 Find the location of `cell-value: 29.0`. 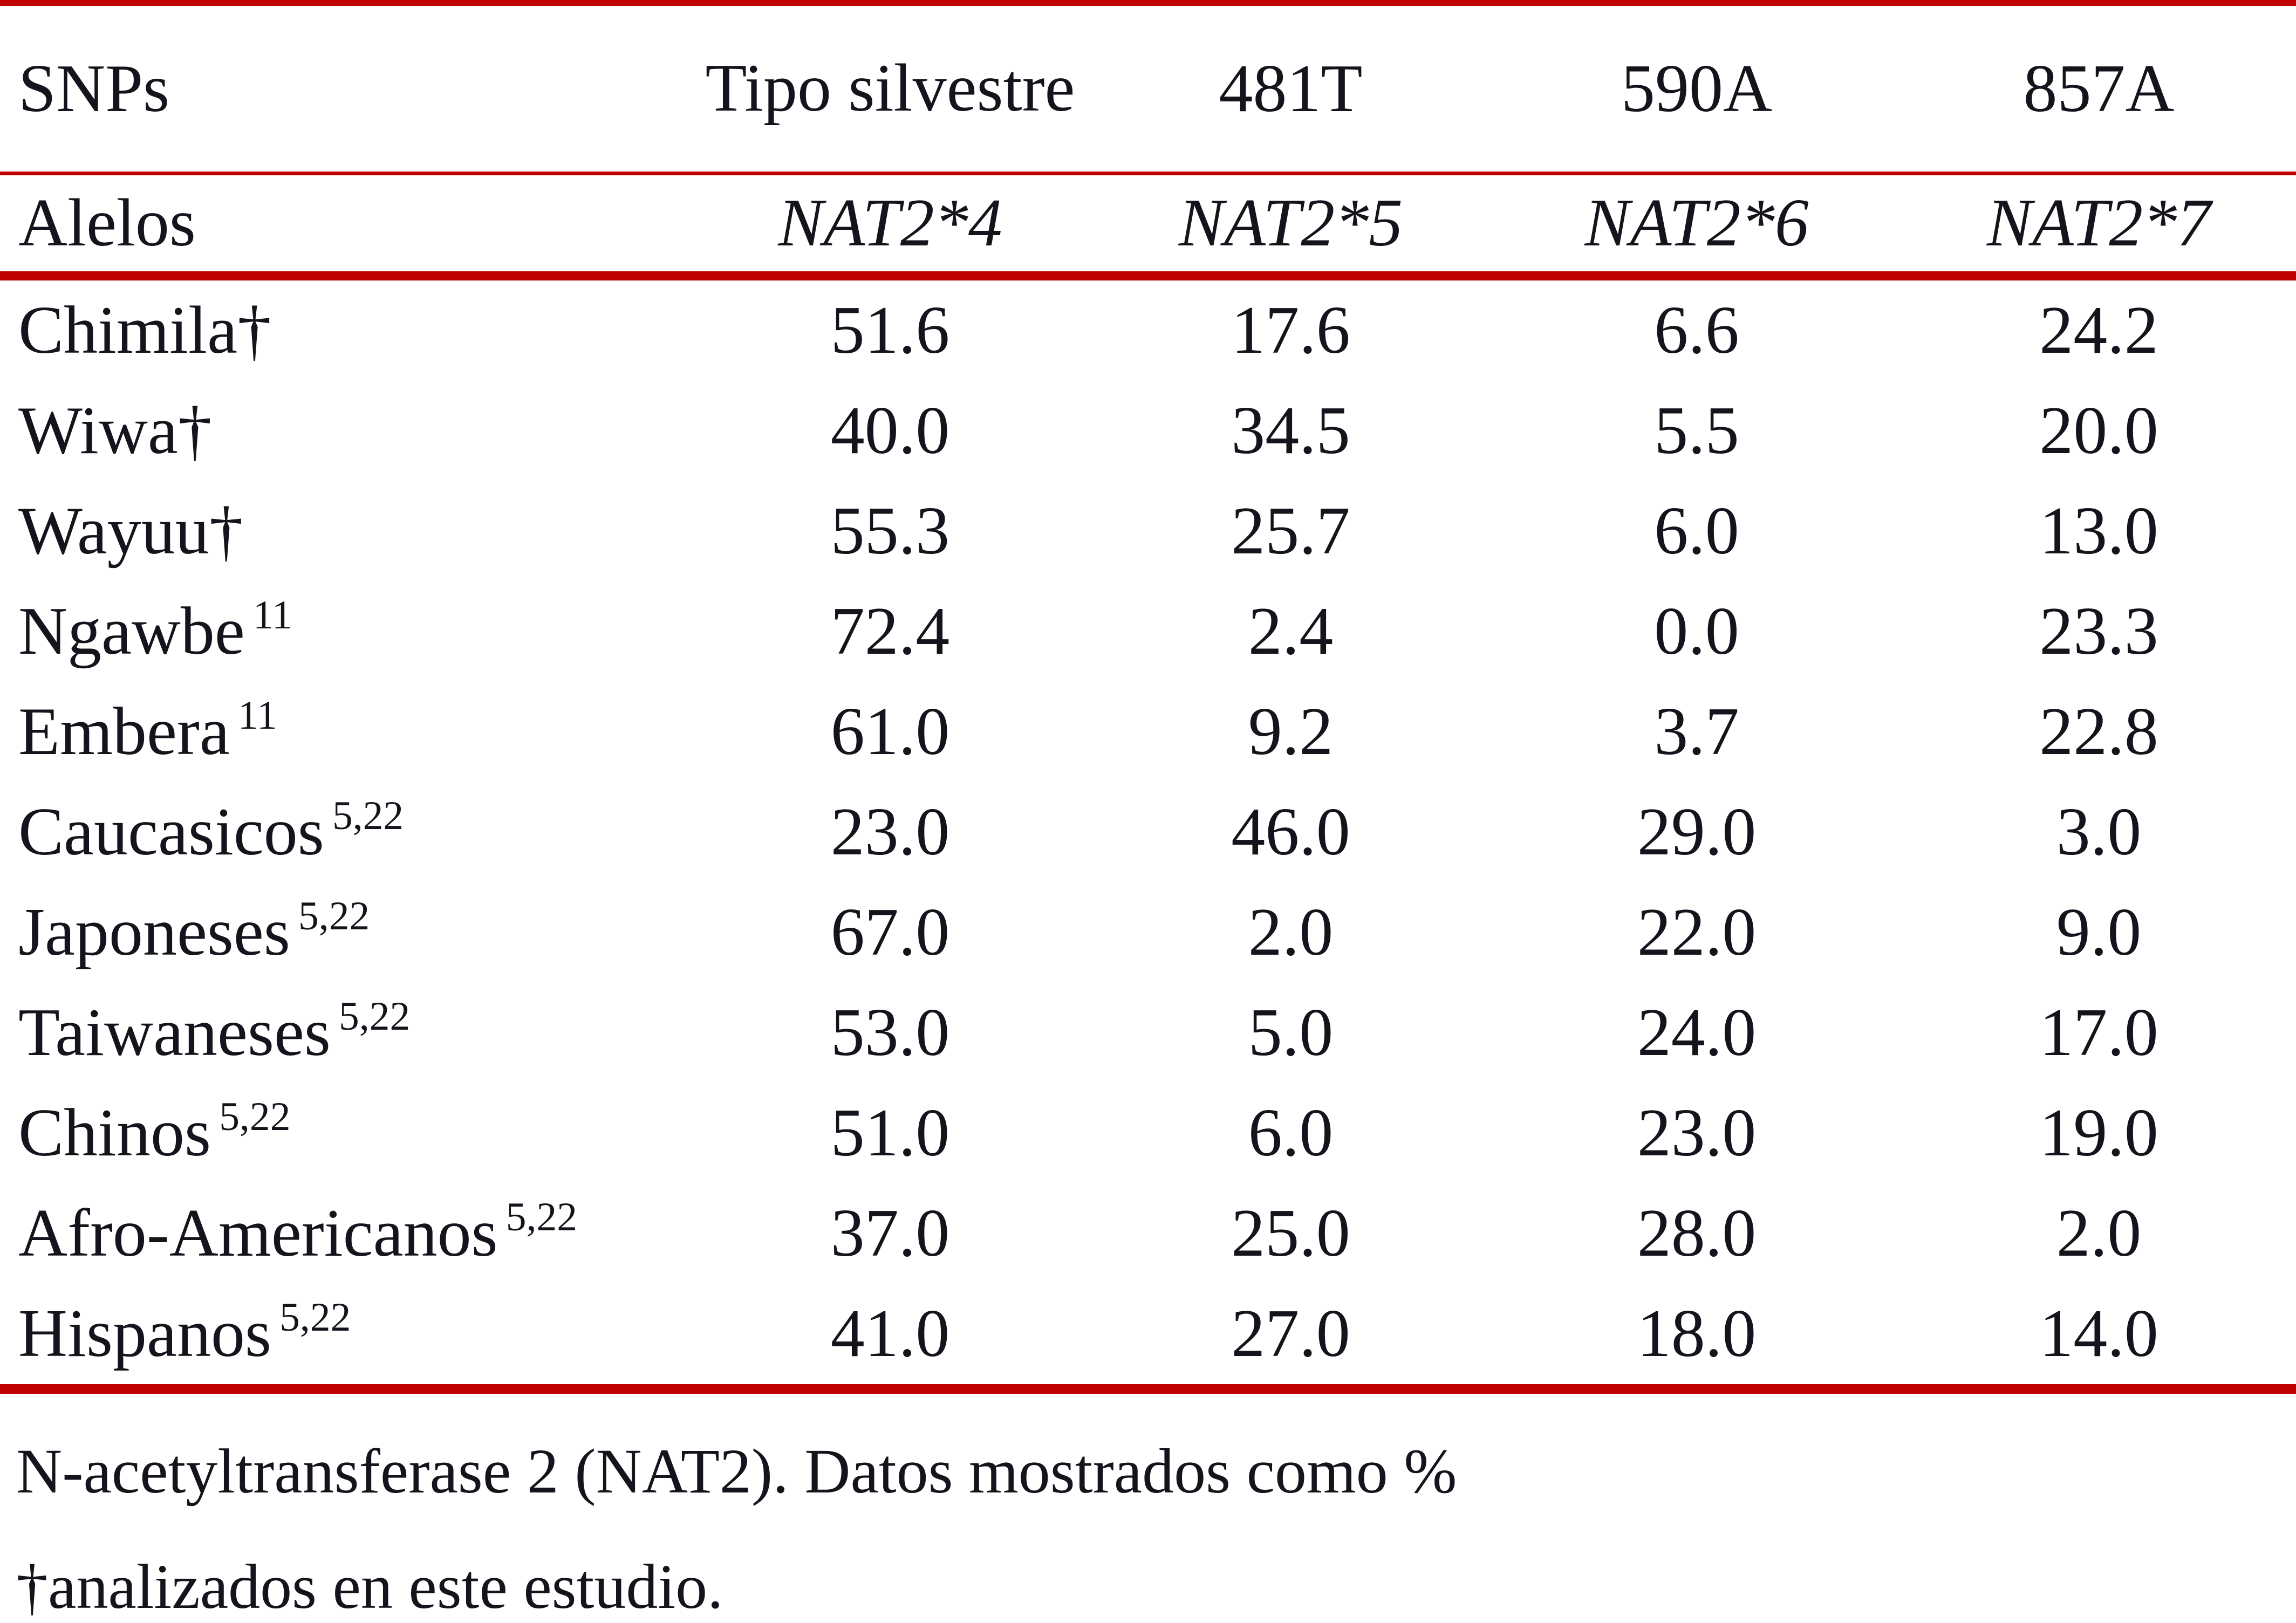

cell-value: 29.0 is located at coordinates (1697, 832).